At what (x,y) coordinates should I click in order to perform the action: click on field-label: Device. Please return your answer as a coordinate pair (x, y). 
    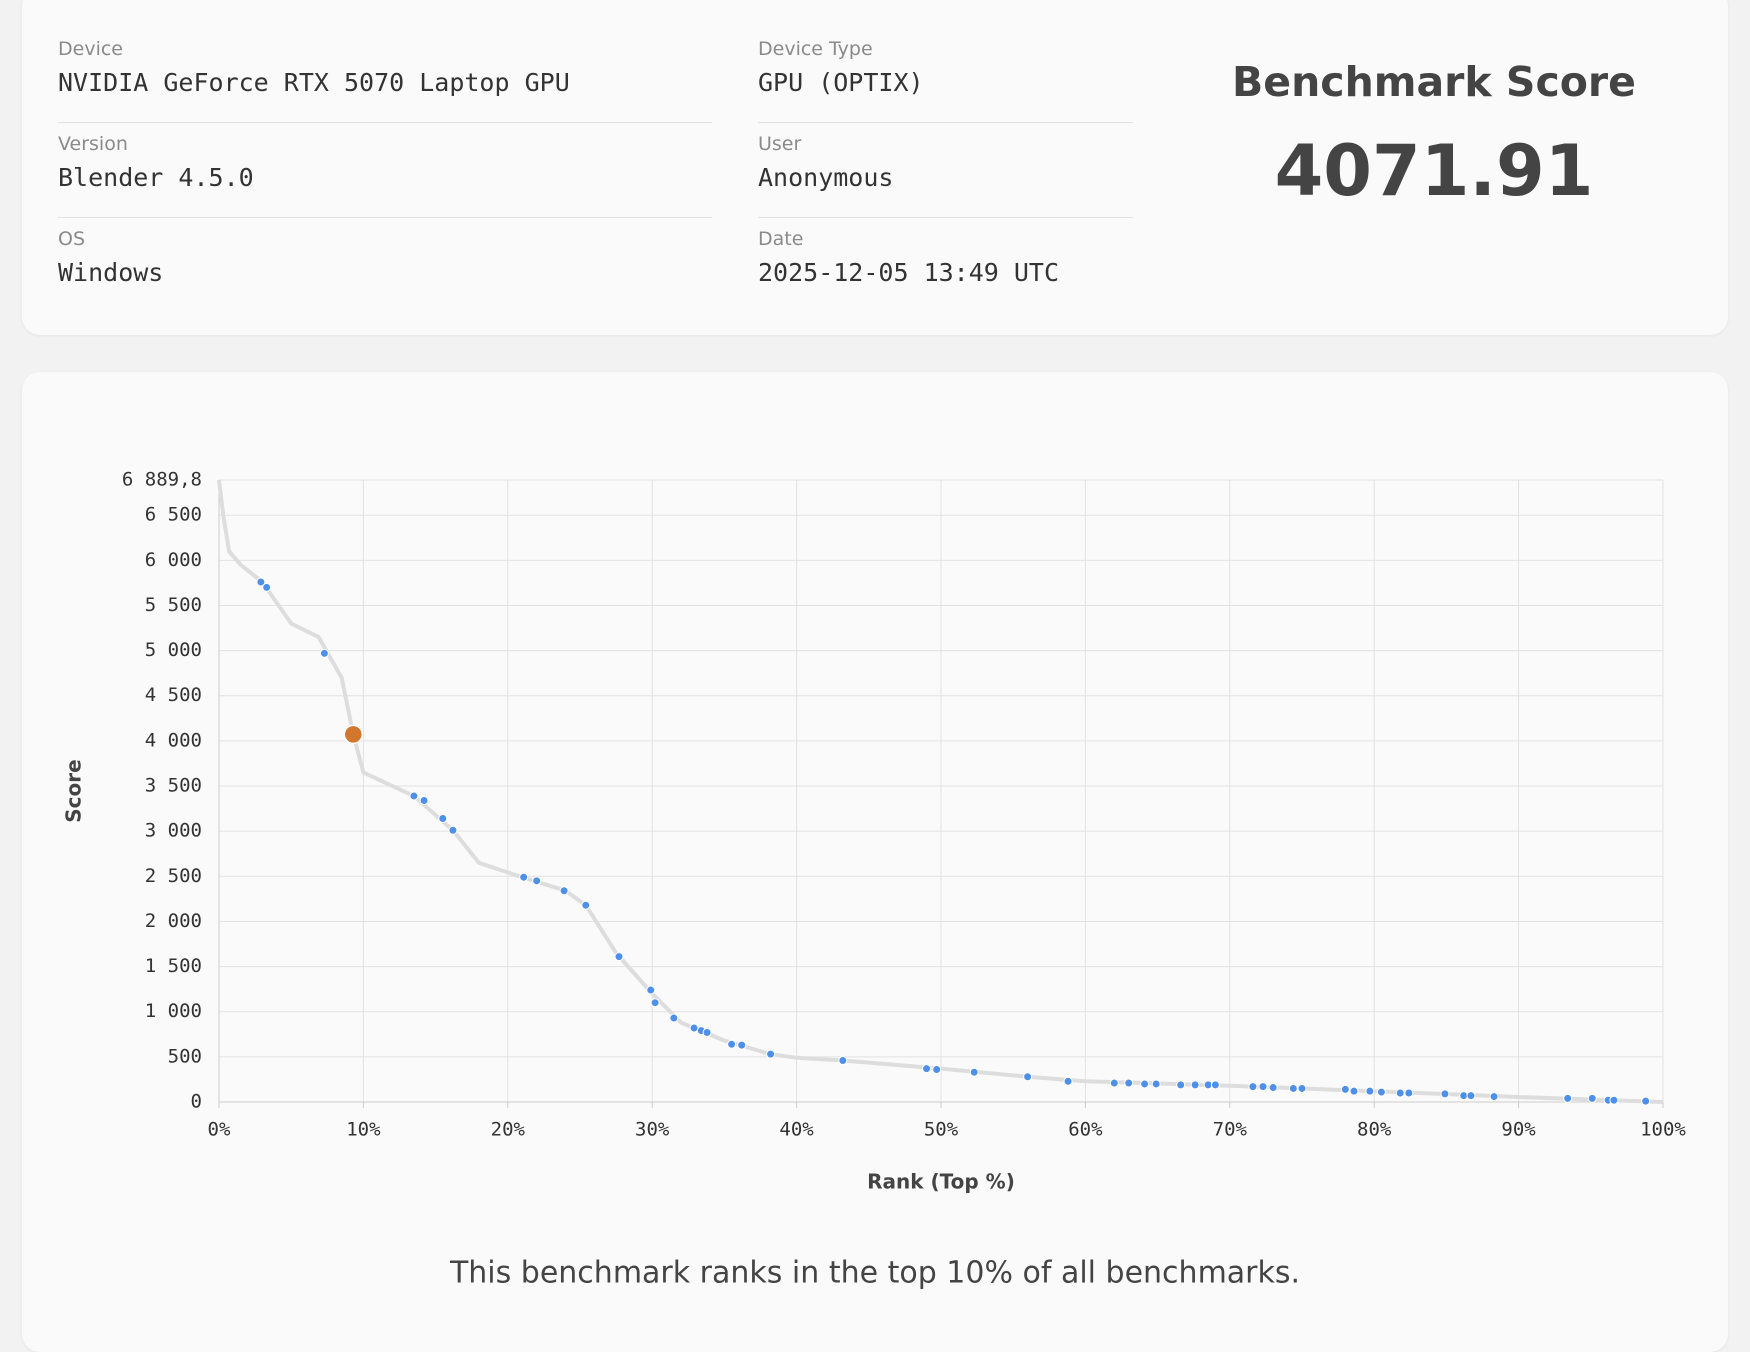
    Looking at the image, I should click on (90, 49).